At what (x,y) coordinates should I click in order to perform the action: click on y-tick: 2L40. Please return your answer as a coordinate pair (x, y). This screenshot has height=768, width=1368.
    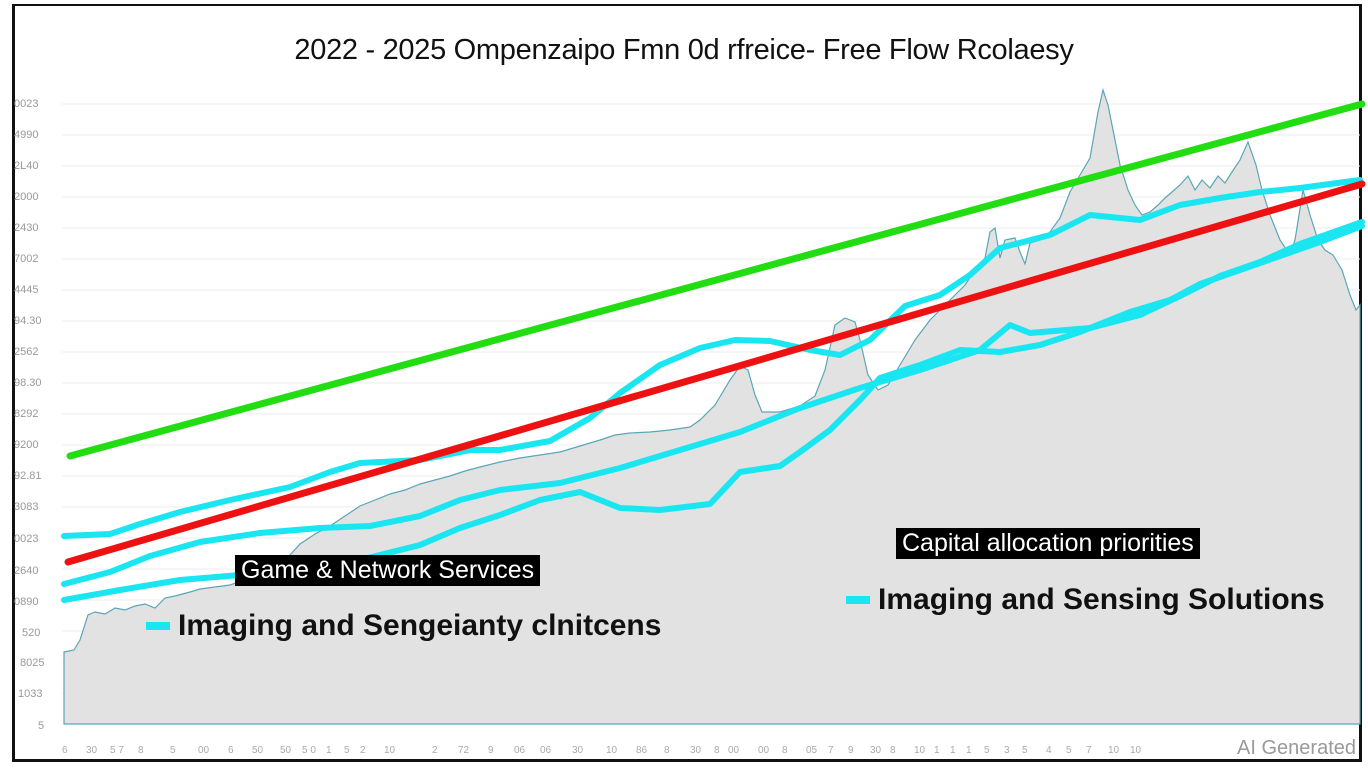
    Looking at the image, I should click on (26, 166).